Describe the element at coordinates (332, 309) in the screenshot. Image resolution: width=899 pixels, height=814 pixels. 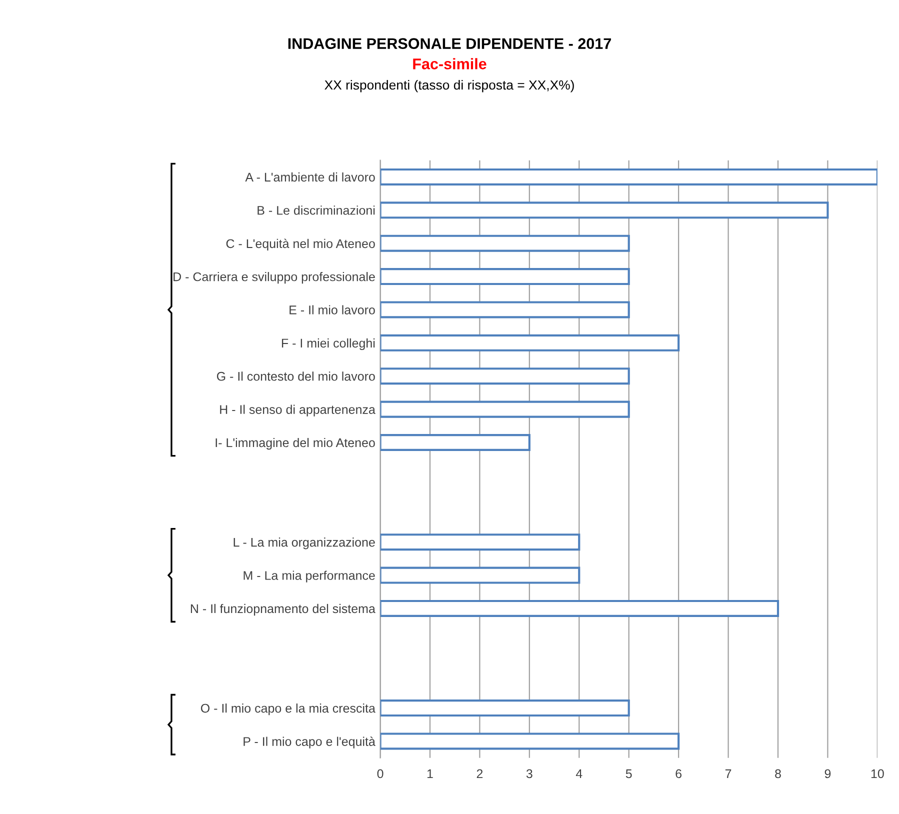
I see `y-tick-label: E - Il mio lavoro` at that location.